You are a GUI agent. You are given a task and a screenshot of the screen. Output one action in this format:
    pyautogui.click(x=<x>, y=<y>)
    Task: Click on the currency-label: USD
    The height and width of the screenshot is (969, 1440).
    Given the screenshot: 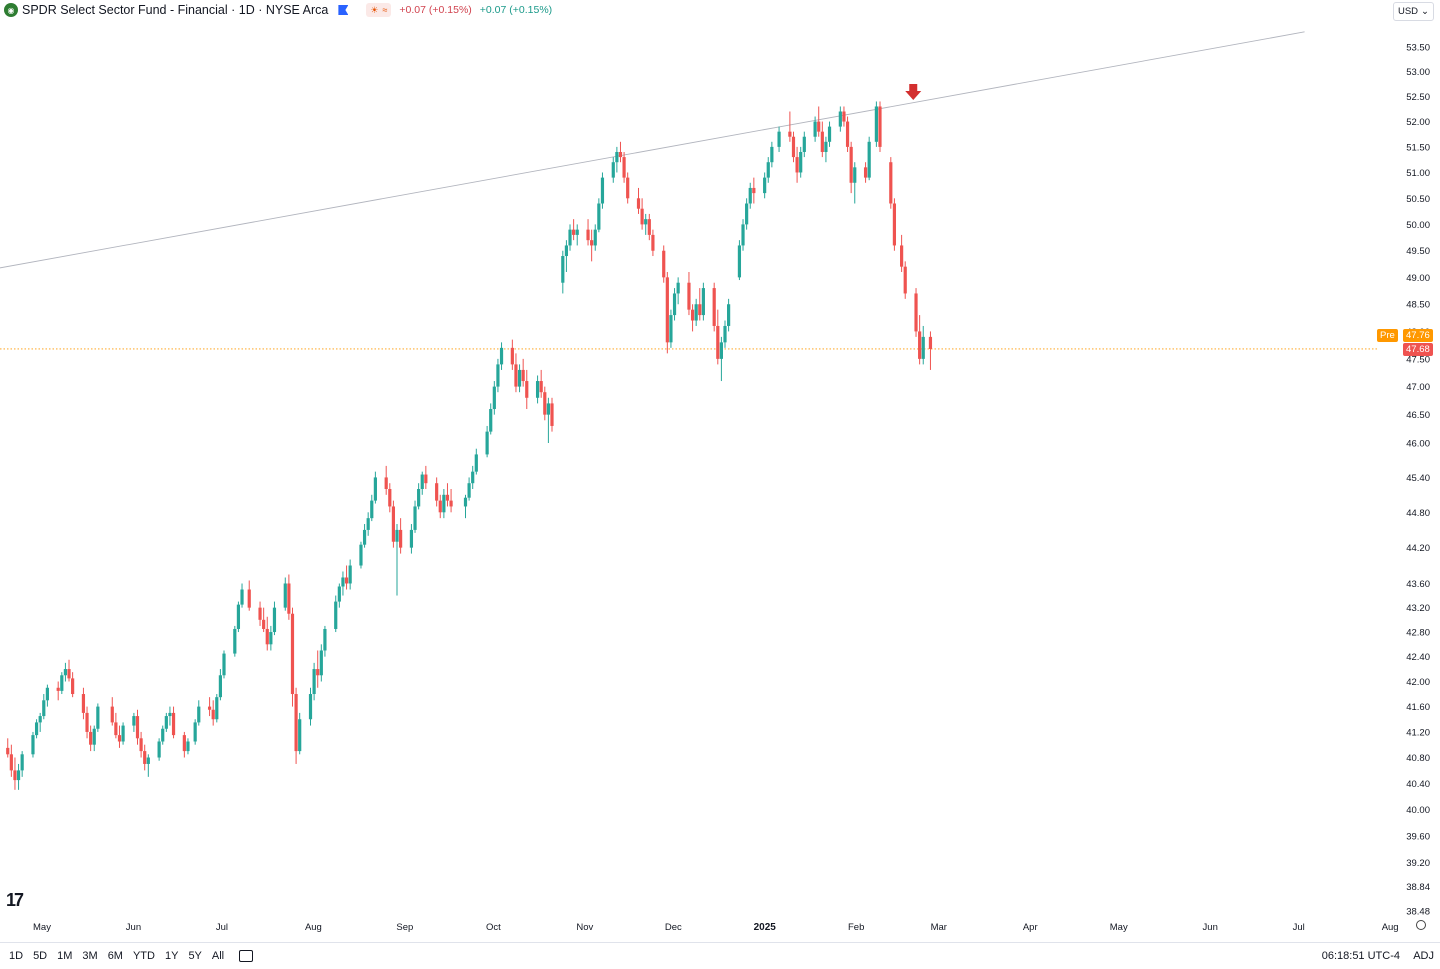 What is the action you would take?
    pyautogui.click(x=1408, y=11)
    